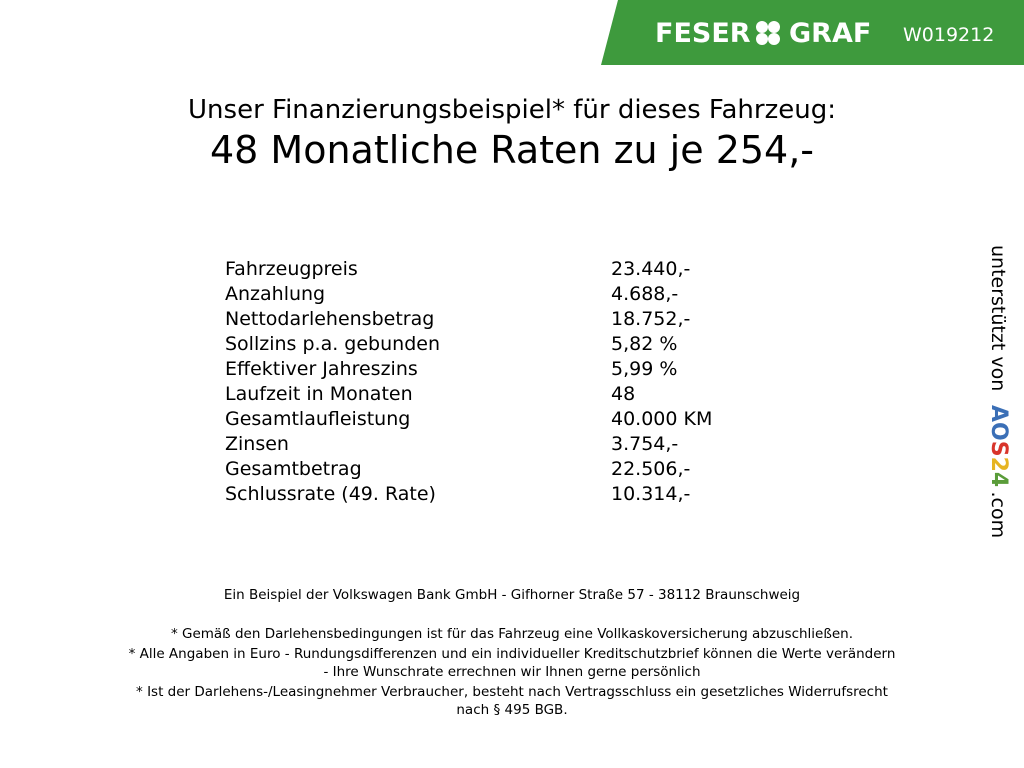  What do you see at coordinates (512, 150) in the screenshot?
I see `subtitle: 48 Monatliche Raten zu je 254,-` at bounding box center [512, 150].